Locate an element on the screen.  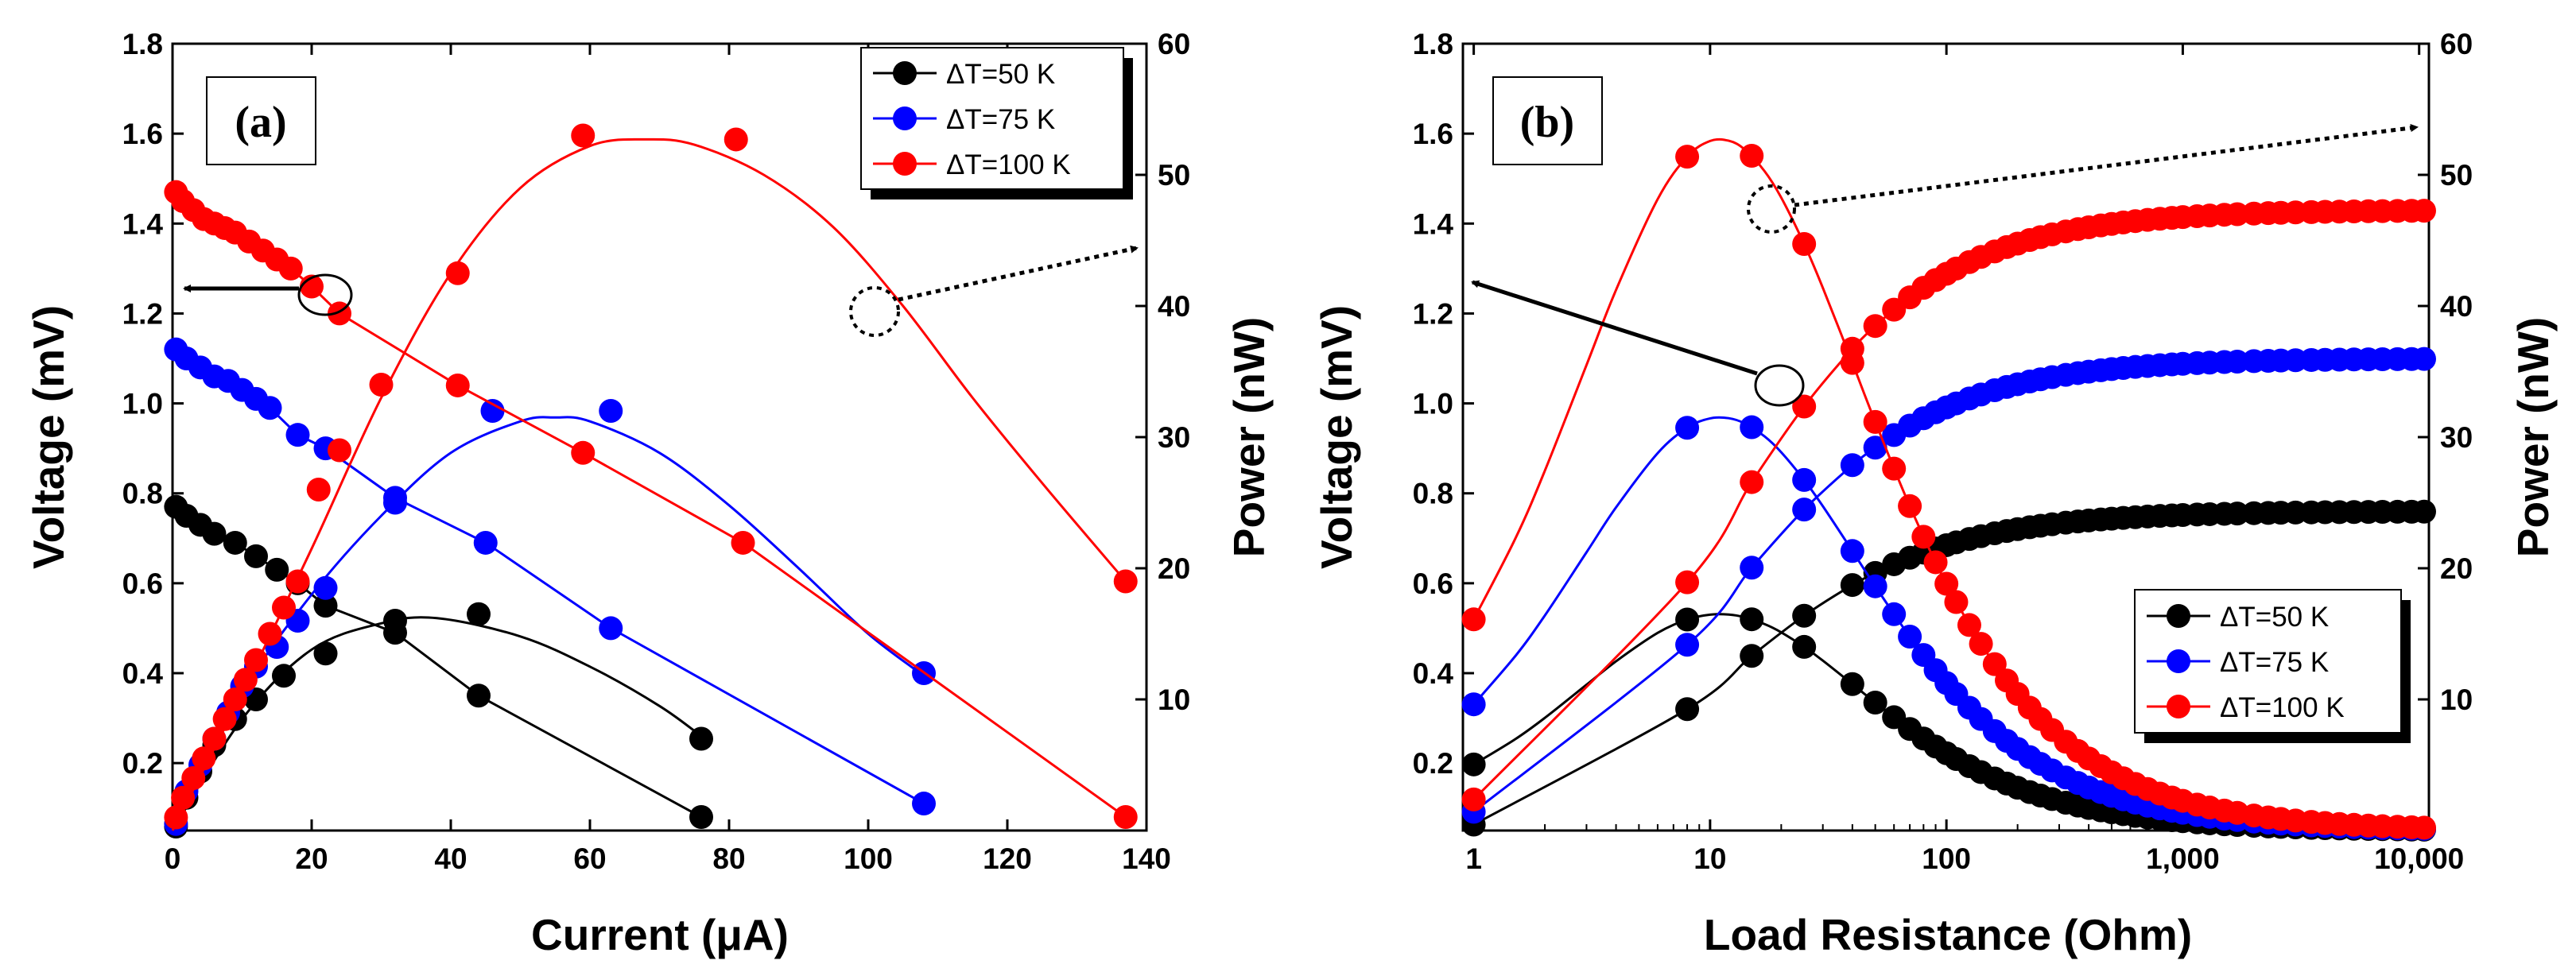
x-tick-label: 140 is located at coordinates (1146, 858).